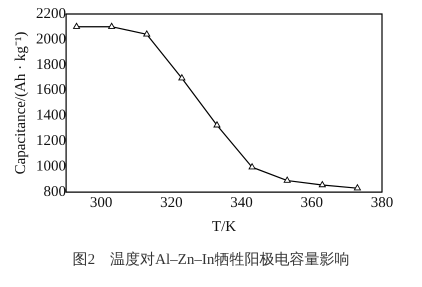  I want to click on x-tick-label: 300, so click(101, 202).